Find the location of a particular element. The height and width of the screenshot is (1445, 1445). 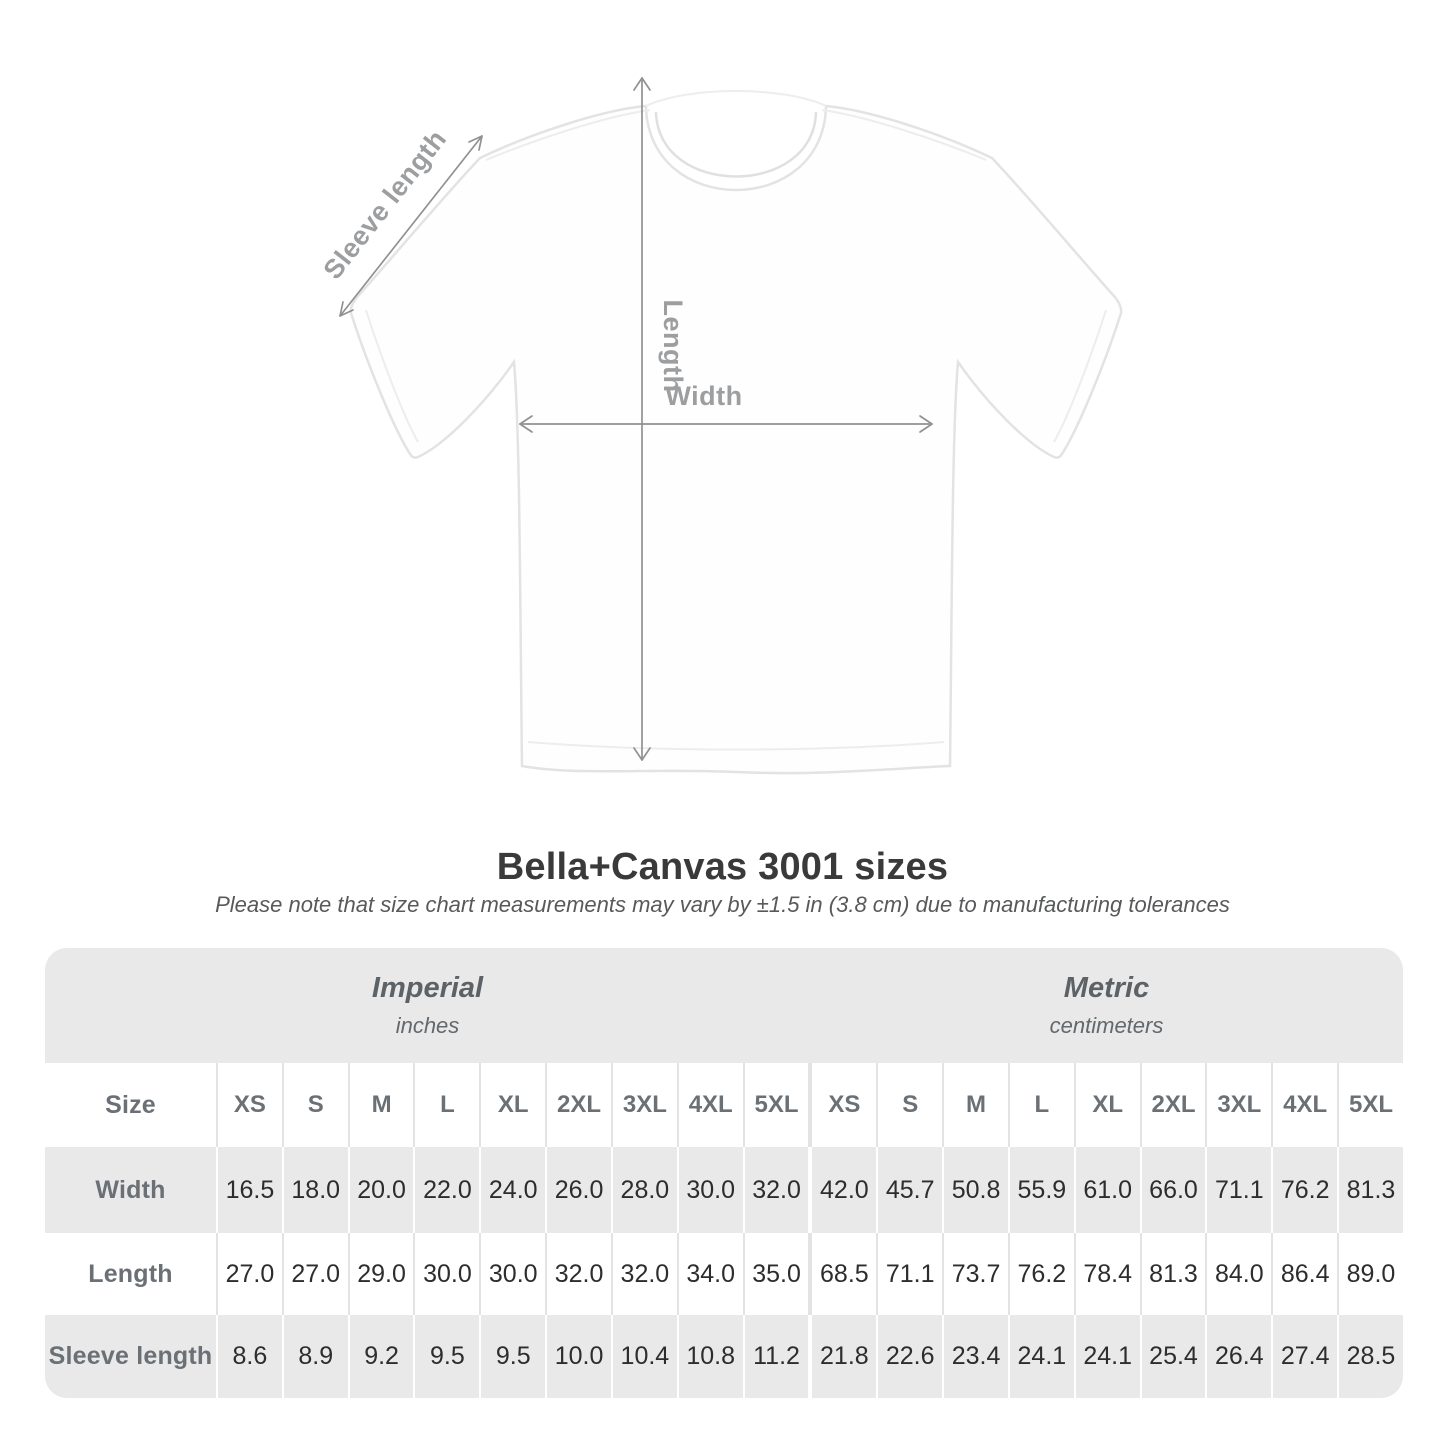

value-cell-metric: 86.4 is located at coordinates (1304, 1274).